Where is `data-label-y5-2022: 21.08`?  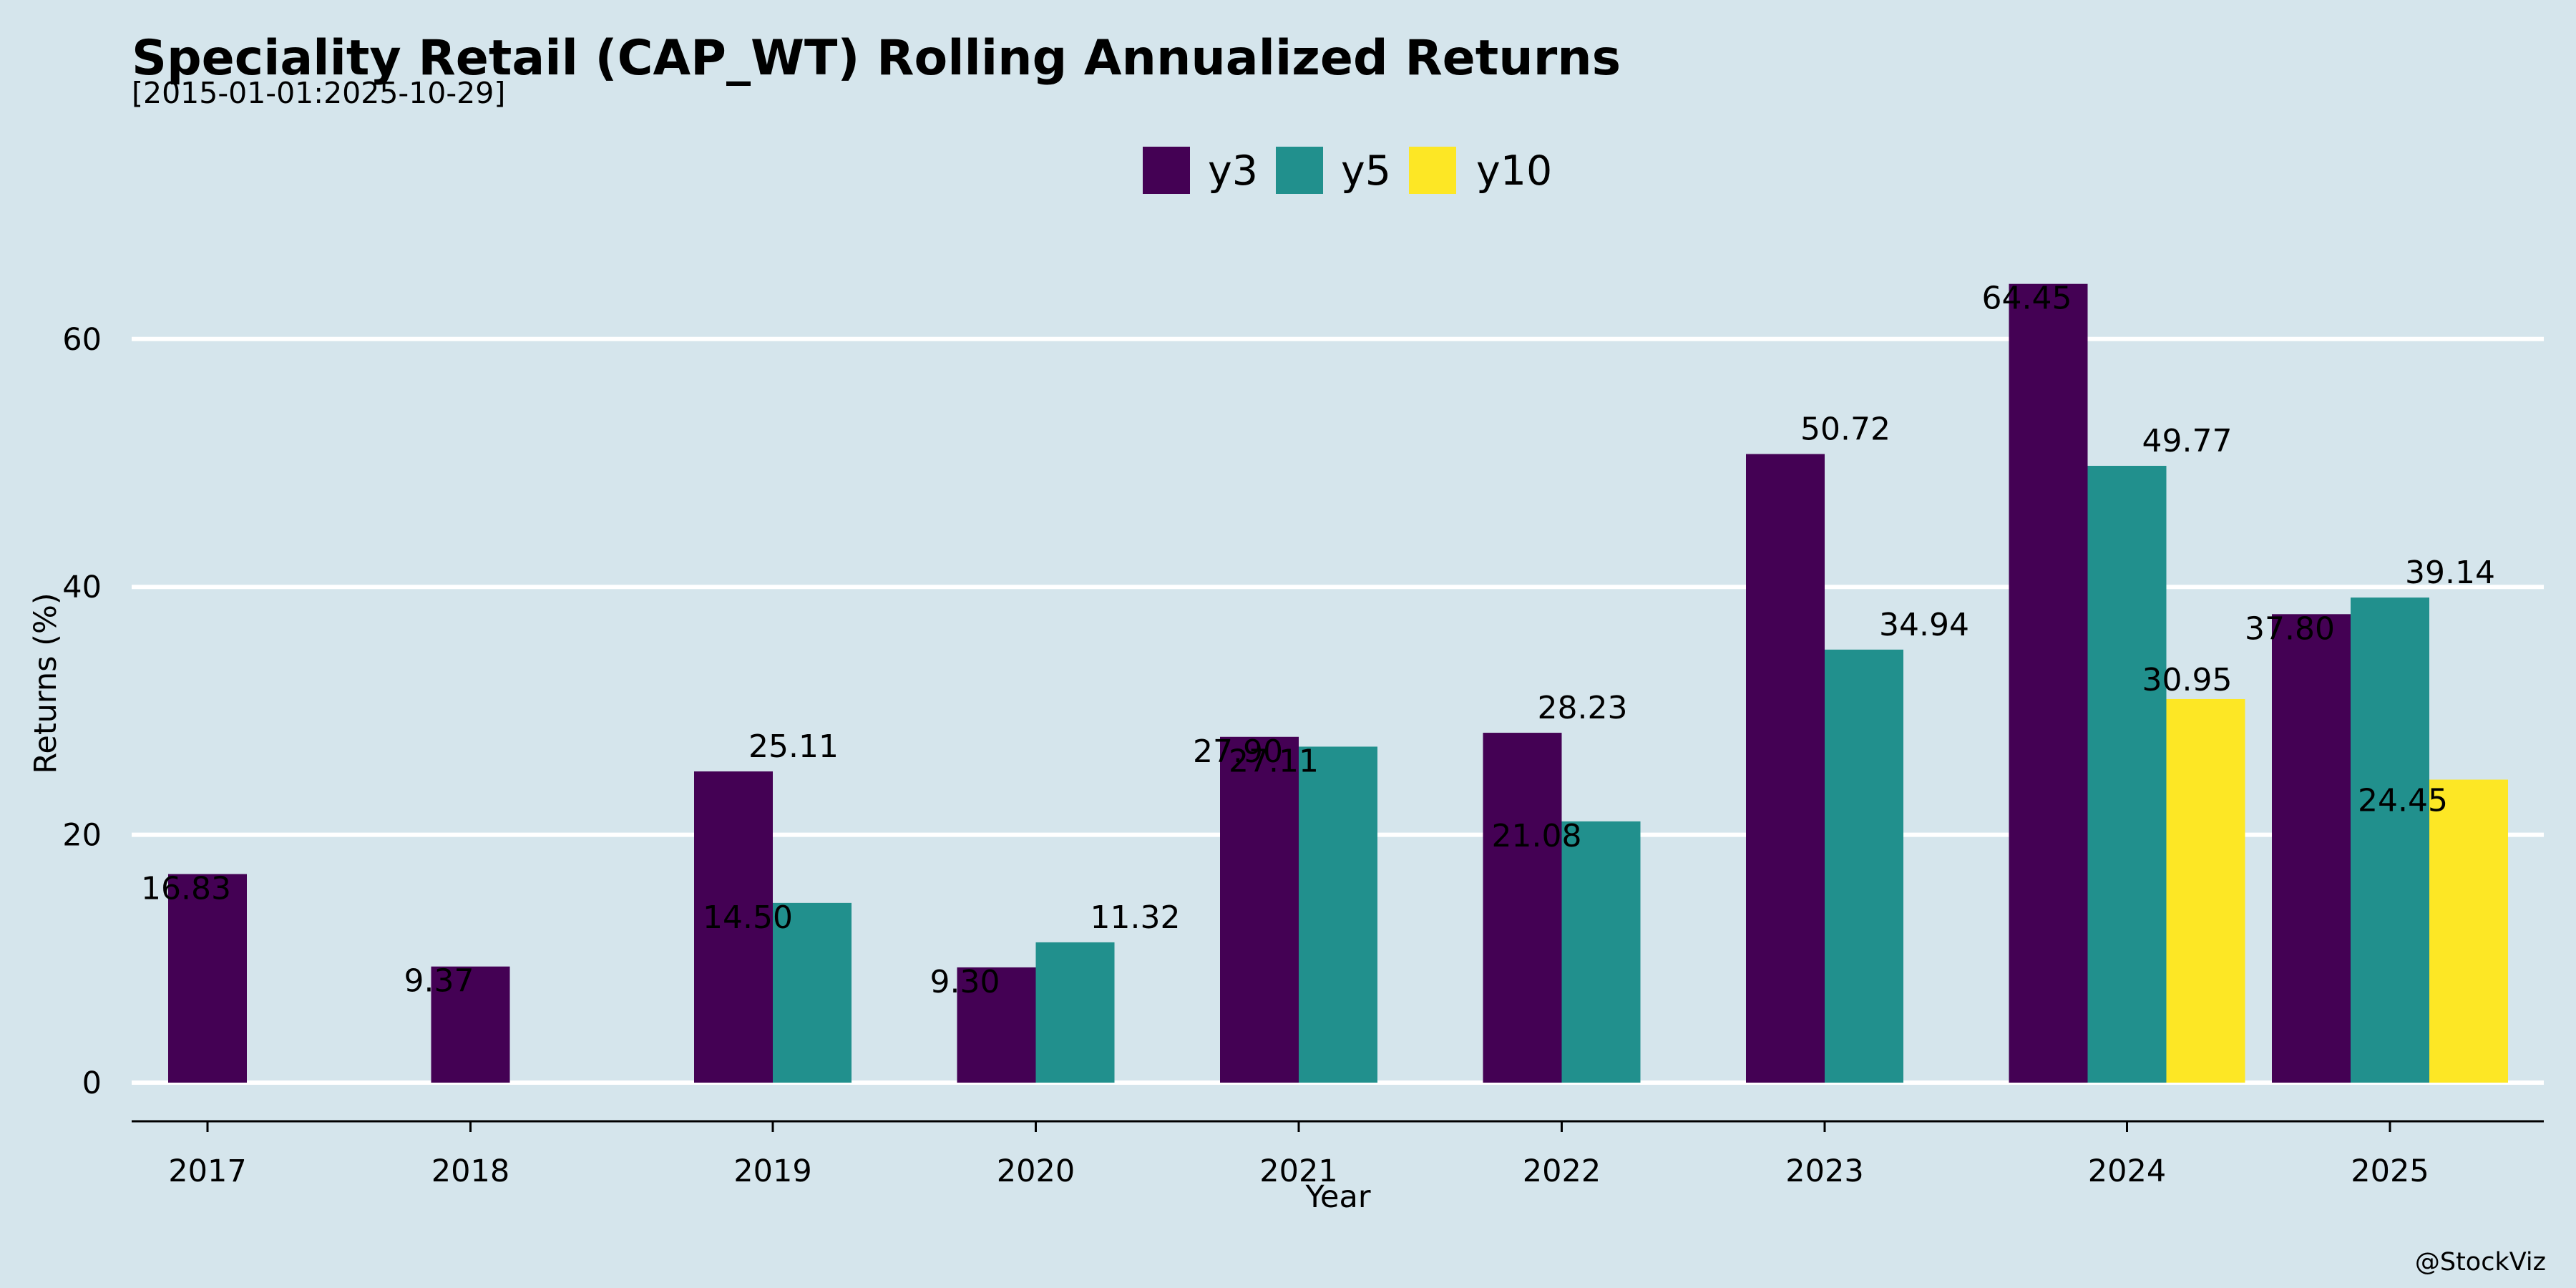
data-label-y5-2022: 21.08 is located at coordinates (1537, 836).